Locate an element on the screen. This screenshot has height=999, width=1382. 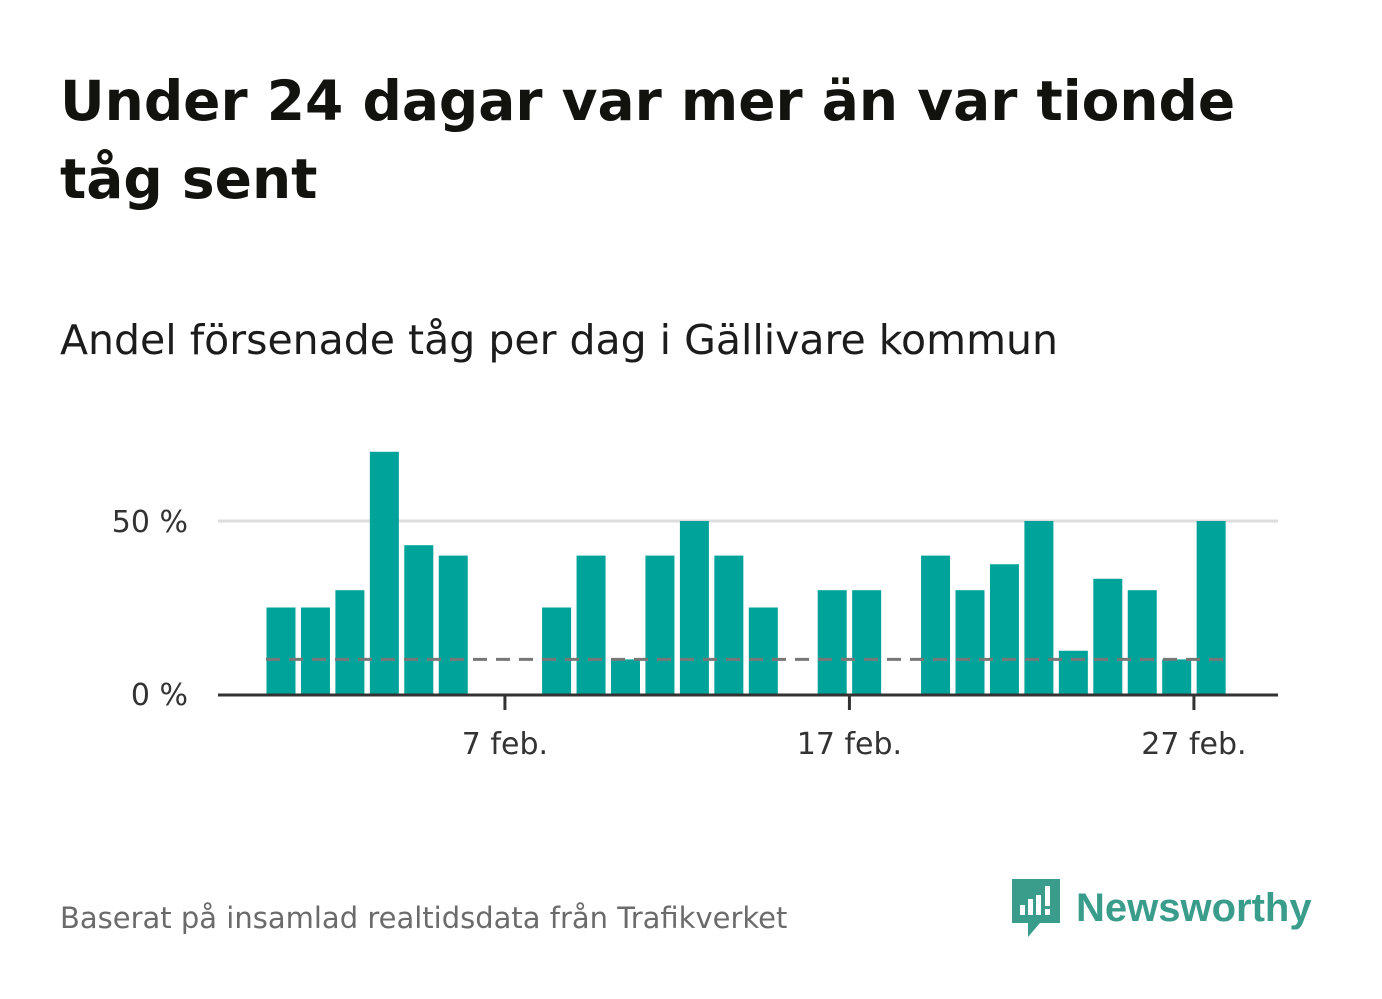
x-tick-label: 7 feb. is located at coordinates (505, 744).